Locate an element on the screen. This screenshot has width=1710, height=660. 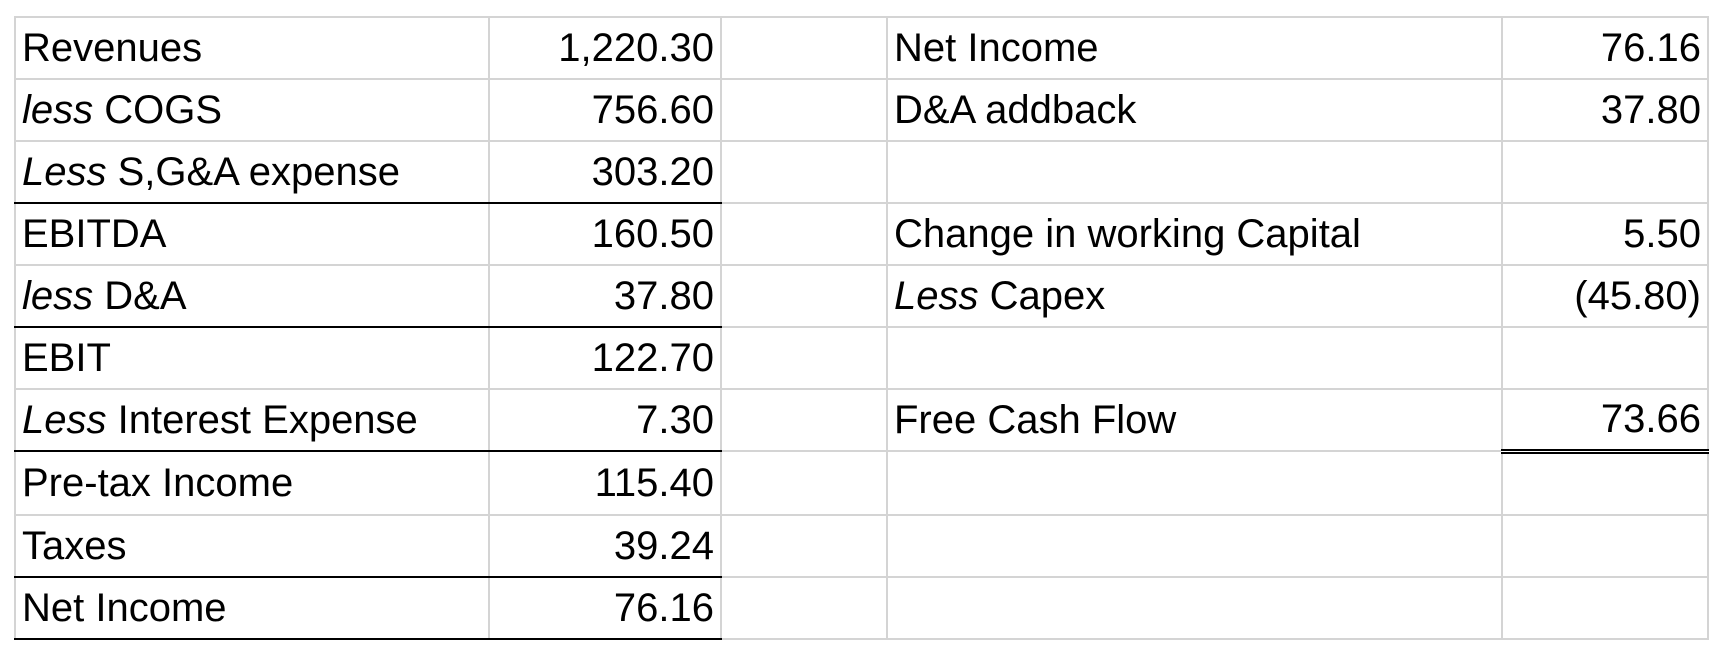
cell-cf-label: Change in working Capital is located at coordinates (1194, 234).